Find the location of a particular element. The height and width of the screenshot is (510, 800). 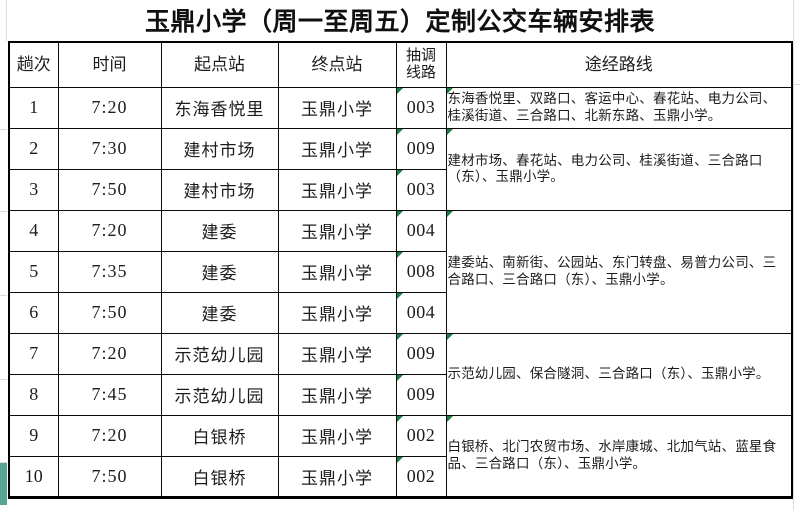

column-header-origin: 起点站 is located at coordinates (219, 64).